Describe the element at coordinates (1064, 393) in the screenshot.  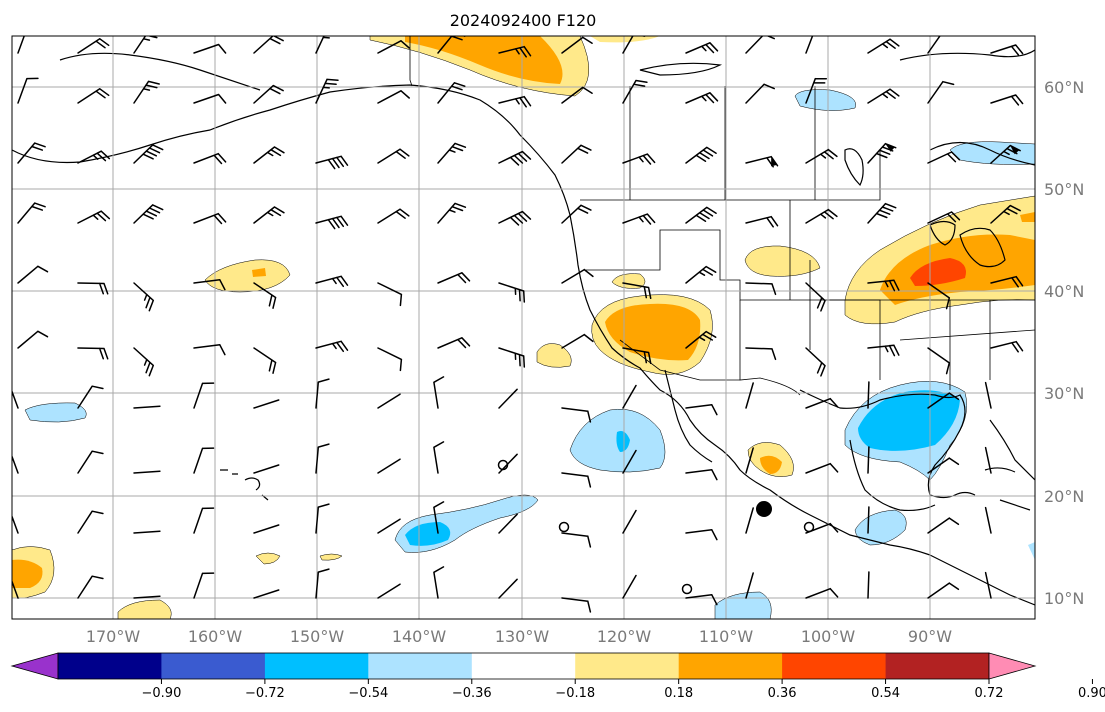
I see `lat-label: 30°N` at that location.